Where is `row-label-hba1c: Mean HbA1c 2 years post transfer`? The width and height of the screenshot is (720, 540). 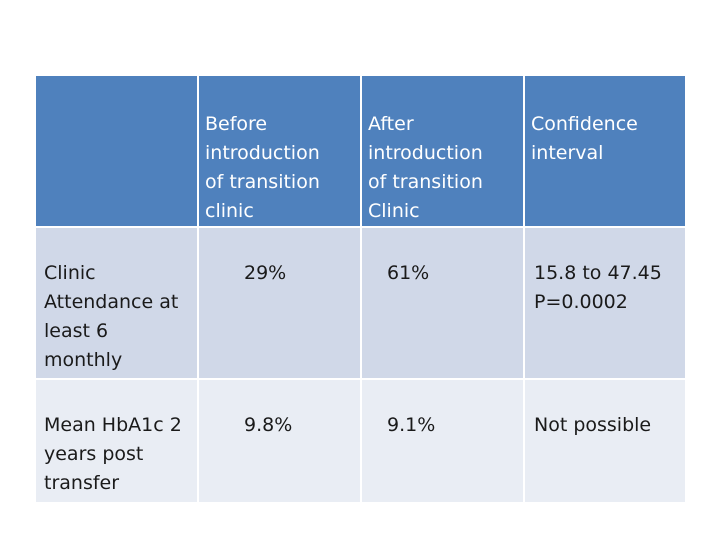
row-label-hba1c: Mean HbA1c 2 years post transfer is located at coordinates (113, 454).